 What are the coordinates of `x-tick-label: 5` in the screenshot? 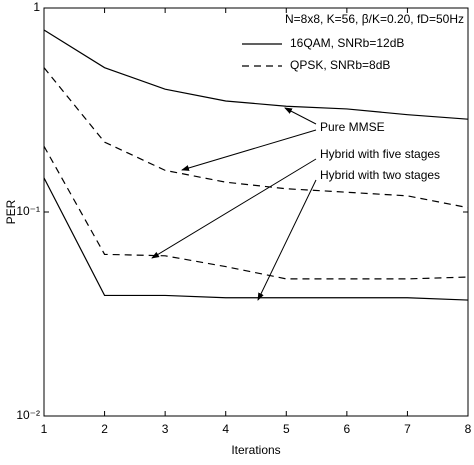 It's located at (286, 429).